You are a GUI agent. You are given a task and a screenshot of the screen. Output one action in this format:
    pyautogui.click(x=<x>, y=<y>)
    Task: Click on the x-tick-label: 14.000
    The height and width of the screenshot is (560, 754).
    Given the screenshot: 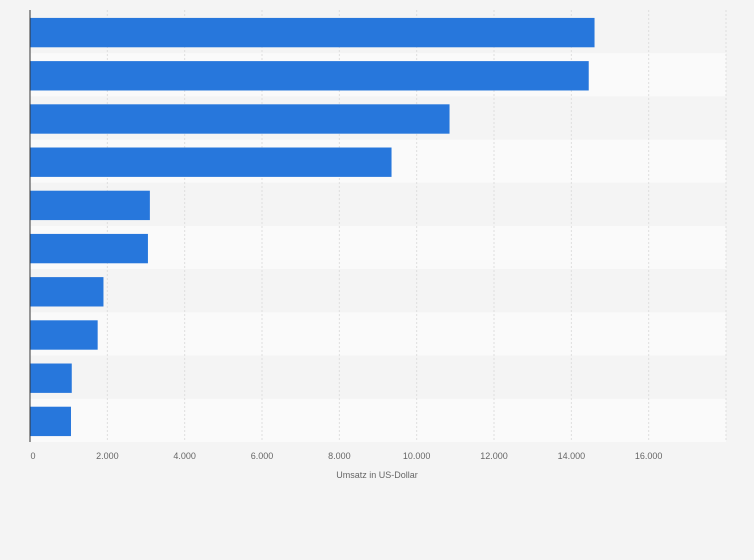 What is the action you would take?
    pyautogui.click(x=572, y=456)
    